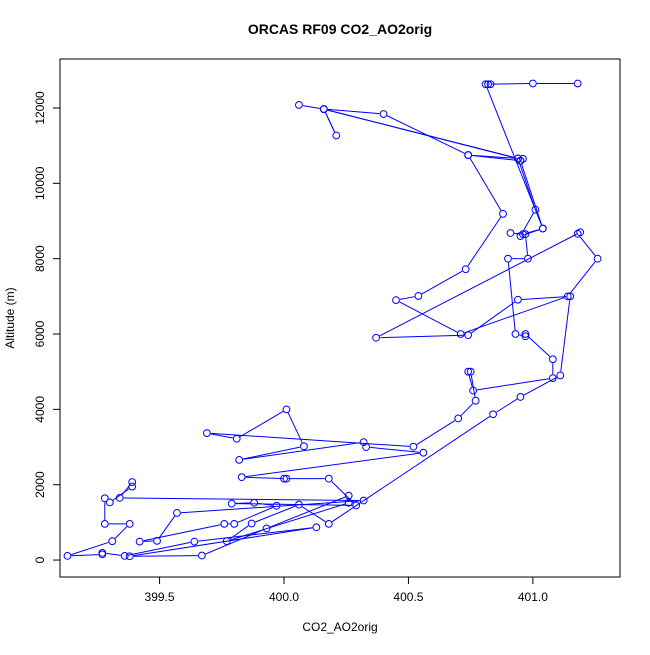  I want to click on y-tick-label: 8000, so click(40, 258).